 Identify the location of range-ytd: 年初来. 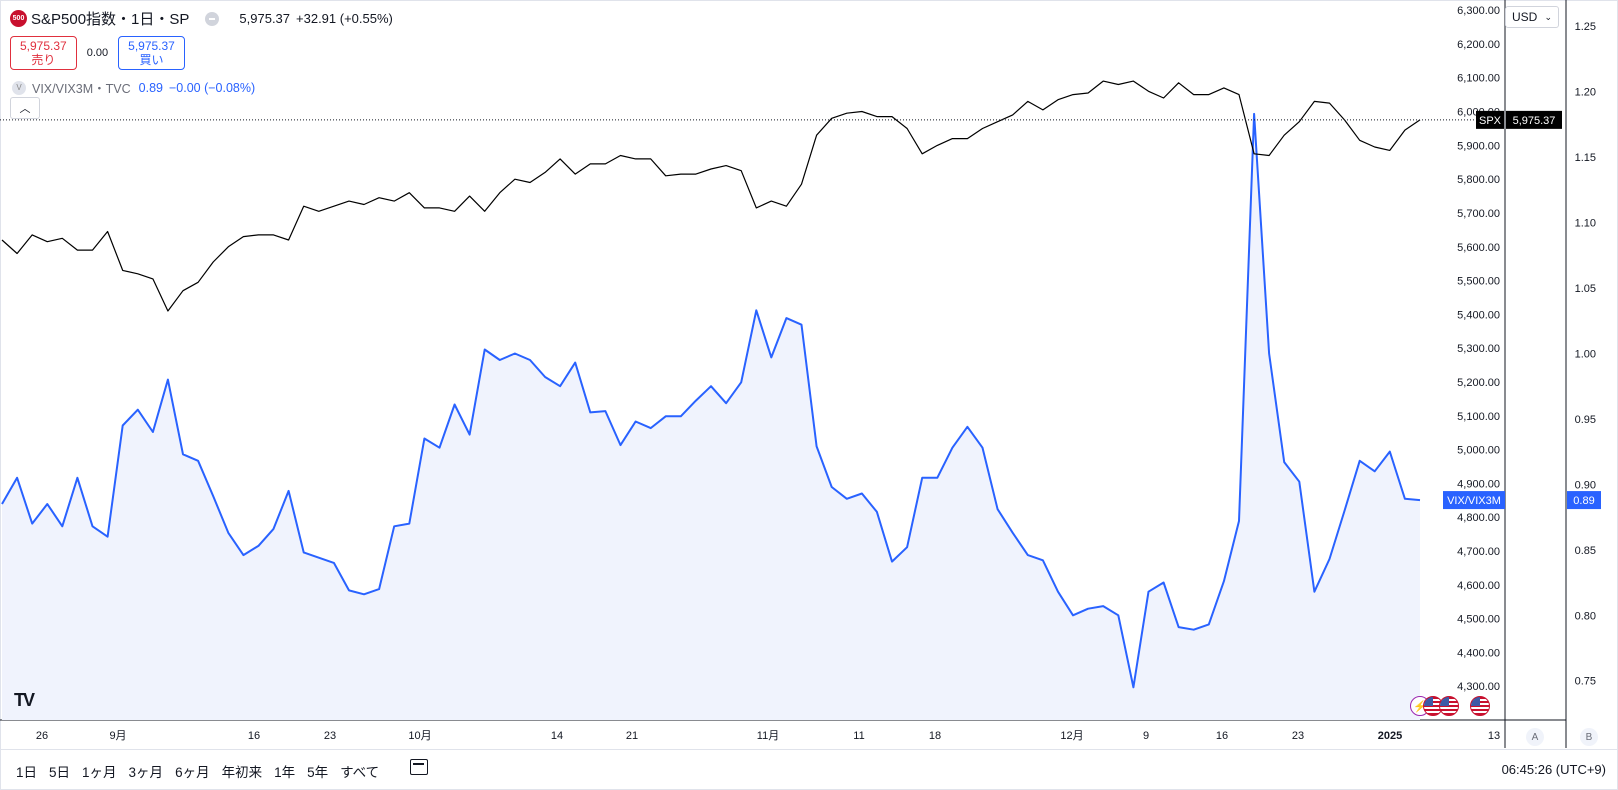
(242, 772).